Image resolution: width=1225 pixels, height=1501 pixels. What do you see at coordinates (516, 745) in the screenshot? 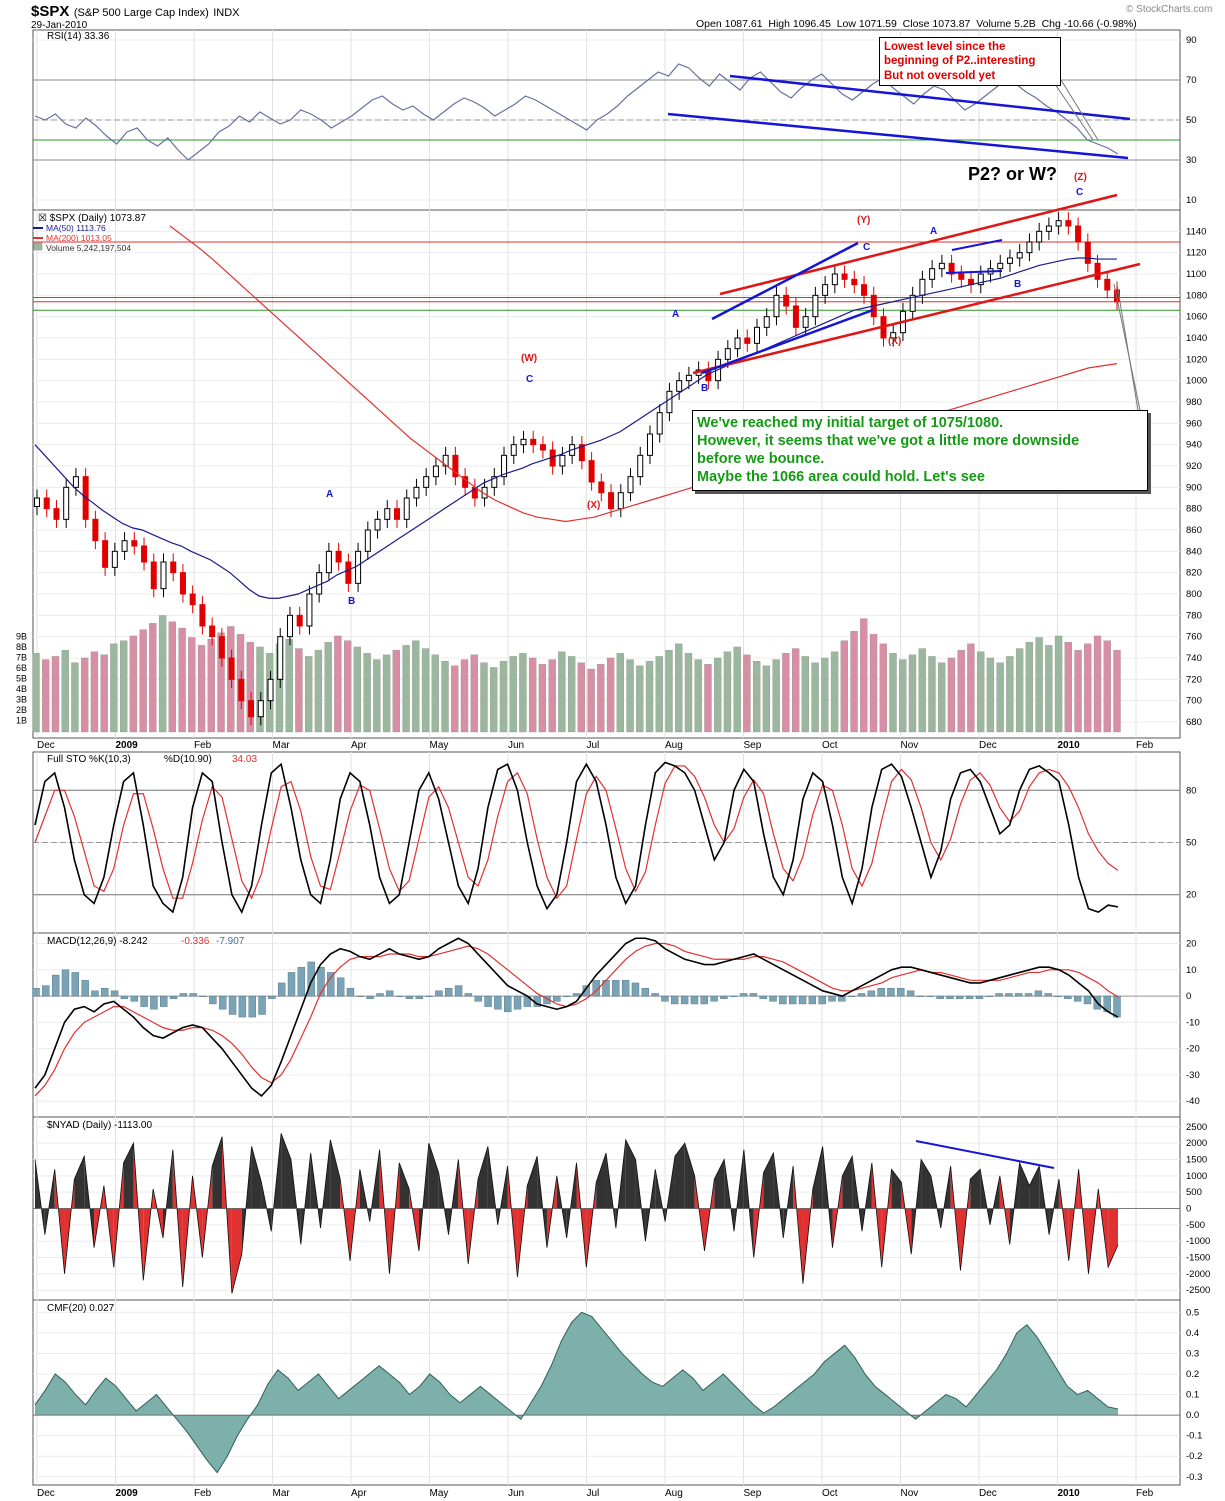
I see `month-label-top: Jun` at bounding box center [516, 745].